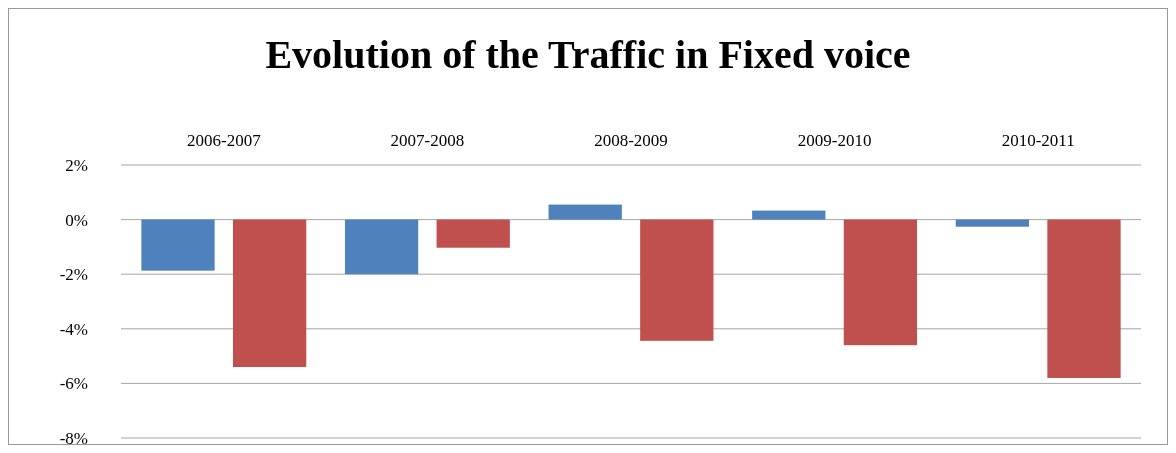  Describe the element at coordinates (427, 140) in the screenshot. I see `x-tick-label: 2007-2008` at that location.